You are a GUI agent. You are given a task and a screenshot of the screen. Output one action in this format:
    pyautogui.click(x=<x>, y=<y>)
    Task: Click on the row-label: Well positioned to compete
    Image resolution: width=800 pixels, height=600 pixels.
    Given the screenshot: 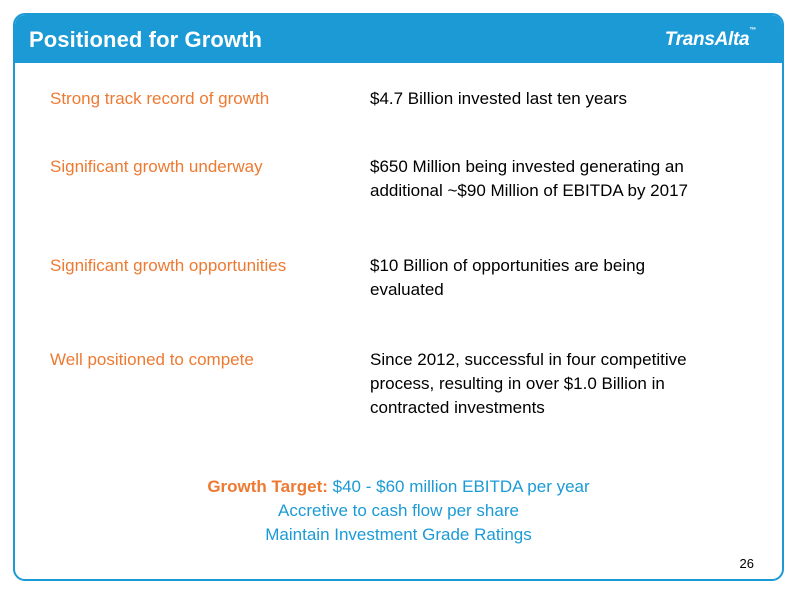 What is the action you would take?
    pyautogui.click(x=152, y=359)
    